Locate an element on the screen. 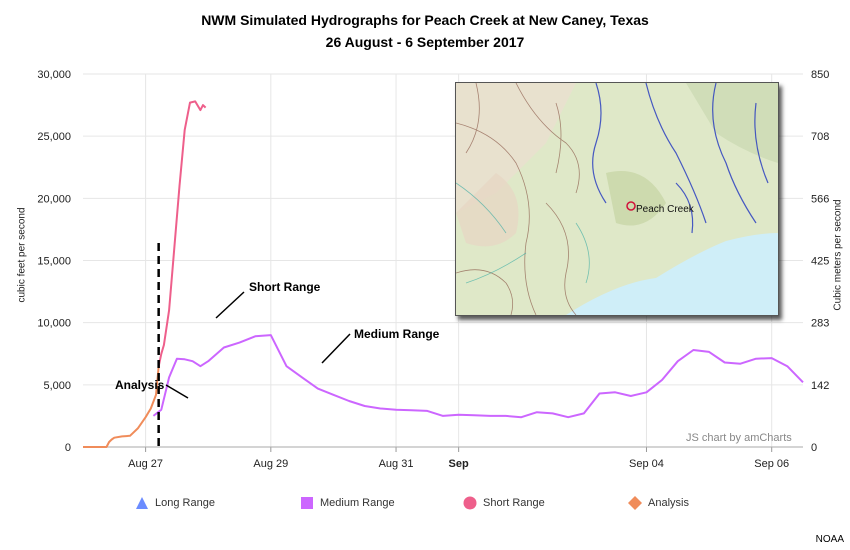 Image resolution: width=850 pixels, height=550 pixels. y-tick-left: 5,000 is located at coordinates (57, 386).